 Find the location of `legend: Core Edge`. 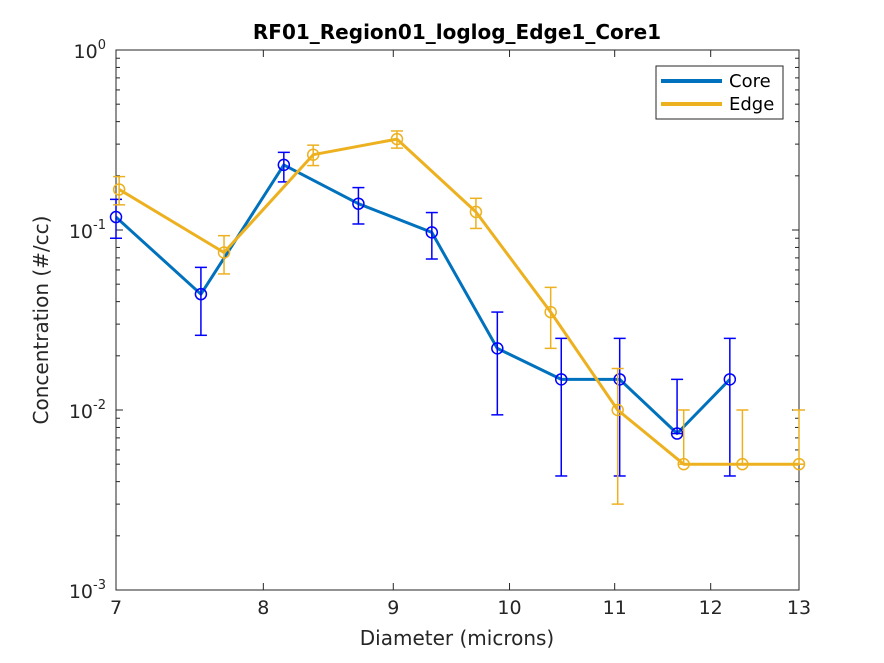

legend: Core Edge is located at coordinates (719, 92).